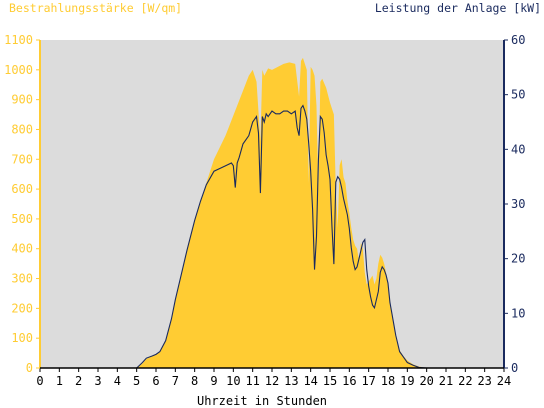 The width and height of the screenshot is (544, 408). What do you see at coordinates (518, 95) in the screenshot?
I see `right-tick-label: 50` at bounding box center [518, 95].